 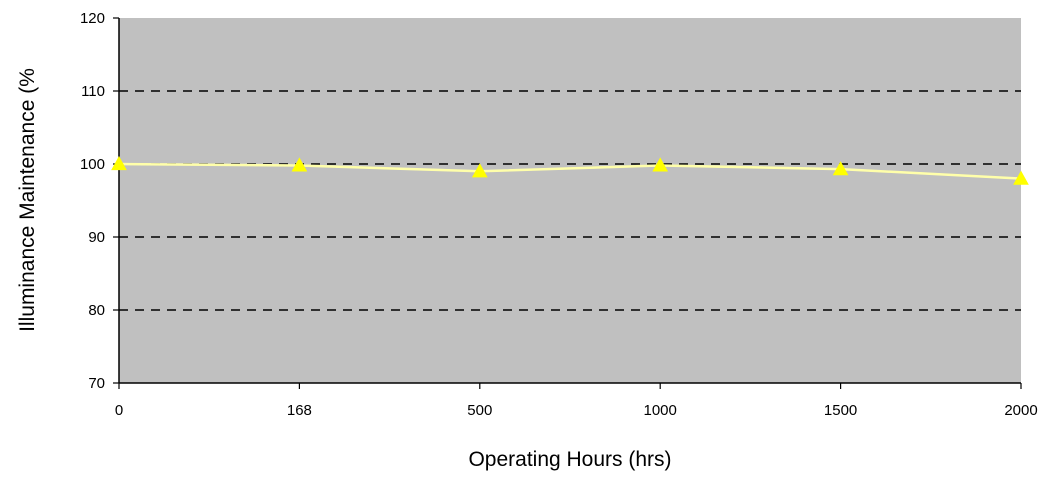 I want to click on y-tick-label: 90, so click(x=96, y=237).